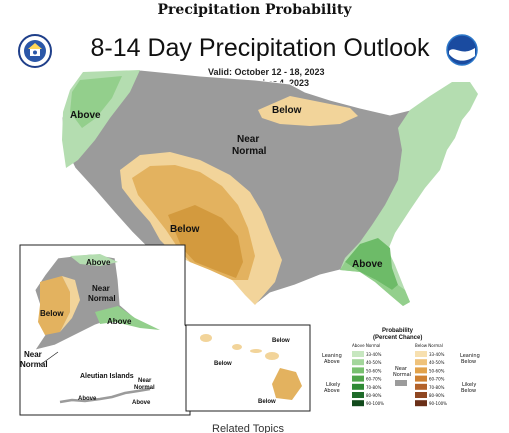 The width and height of the screenshot is (509, 433). What do you see at coordinates (256, 351) in the screenshot?
I see `hawaii-molokai` at bounding box center [256, 351].